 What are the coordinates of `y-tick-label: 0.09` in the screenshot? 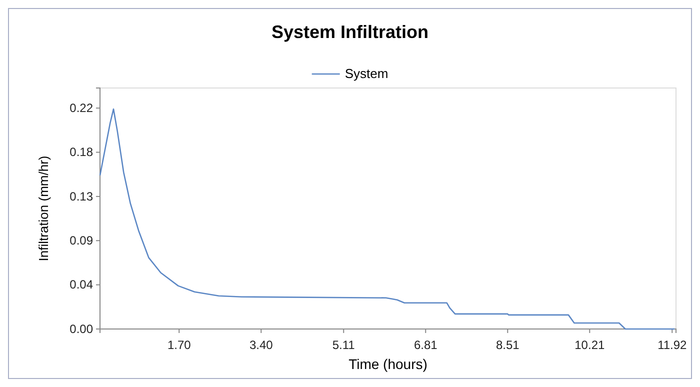 It's located at (82, 240).